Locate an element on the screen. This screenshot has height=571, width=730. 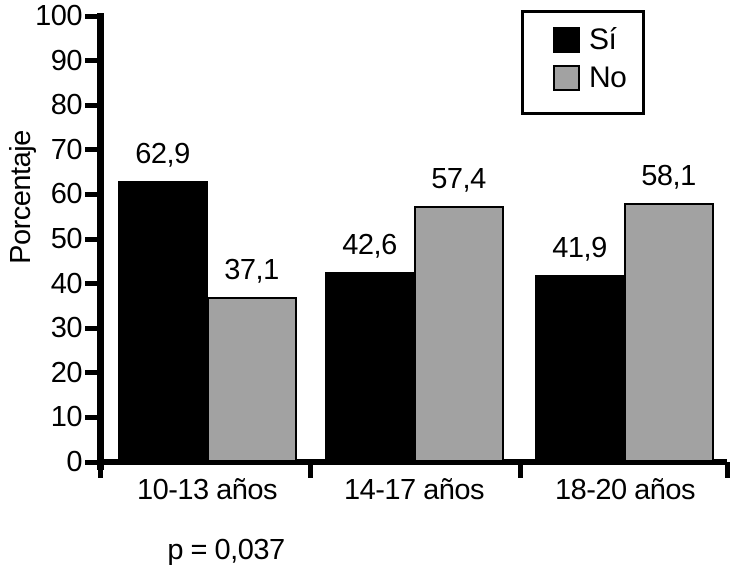
bar-value-label: 57,4 is located at coordinates (458, 178).